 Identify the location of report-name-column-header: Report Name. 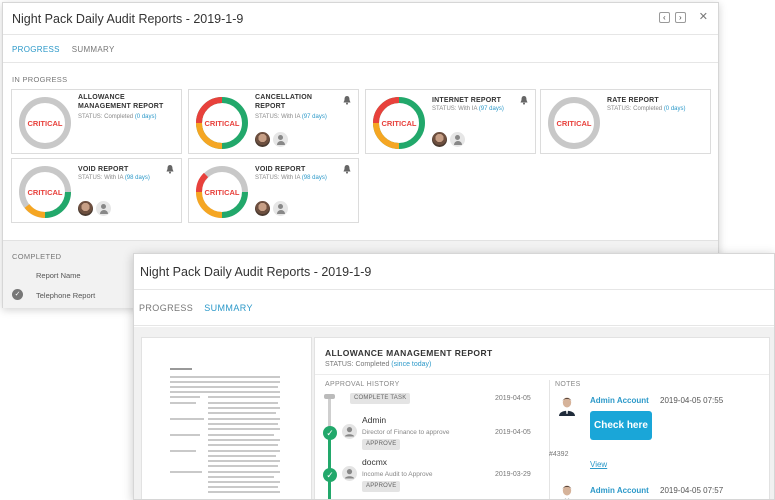
(58, 275).